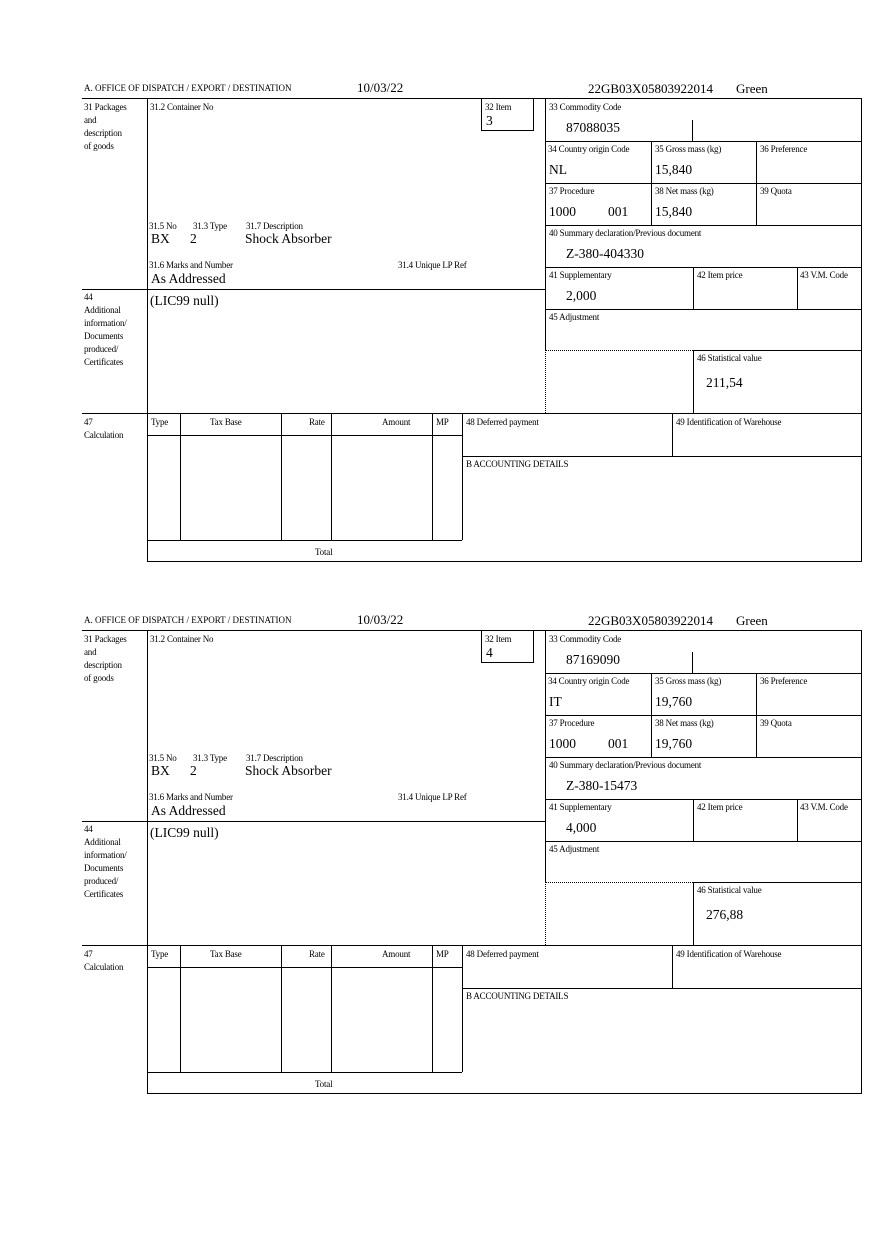 The height and width of the screenshot is (1250, 882). Describe the element at coordinates (102, 310) in the screenshot. I see `additional-label: Additional` at that location.